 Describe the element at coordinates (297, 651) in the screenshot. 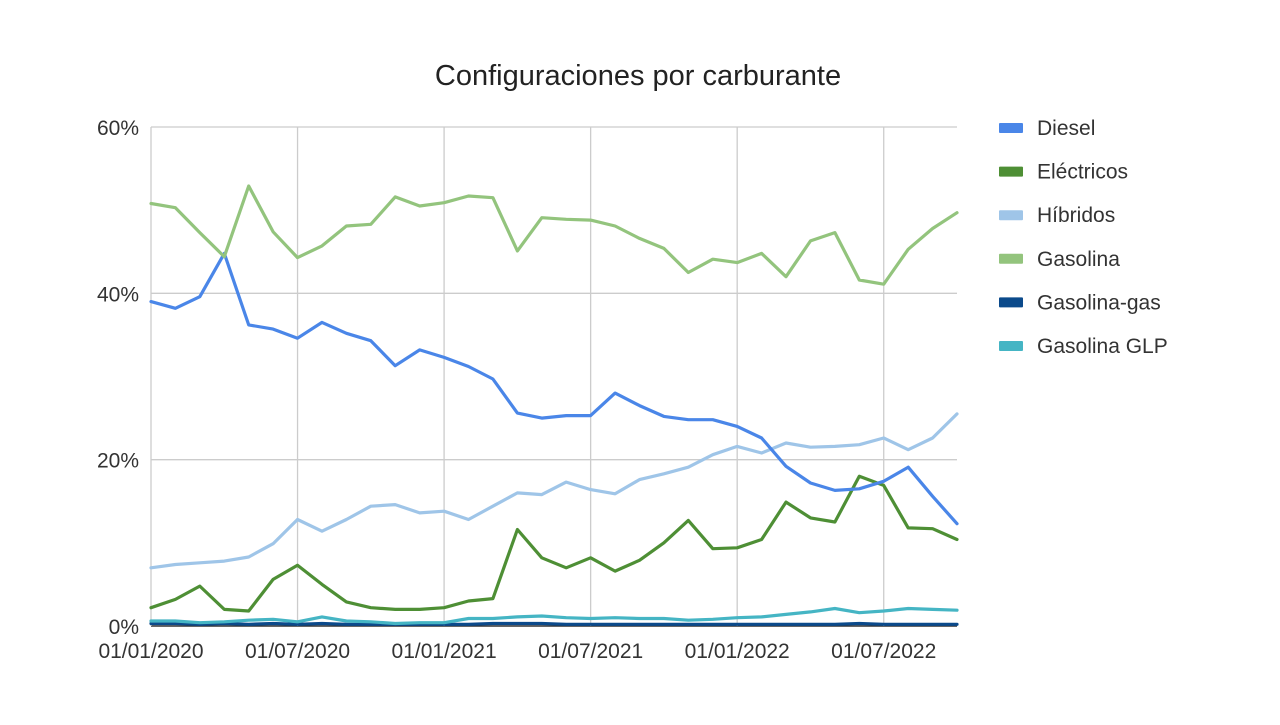

I see `x-tick-label: 01/07/2020` at that location.